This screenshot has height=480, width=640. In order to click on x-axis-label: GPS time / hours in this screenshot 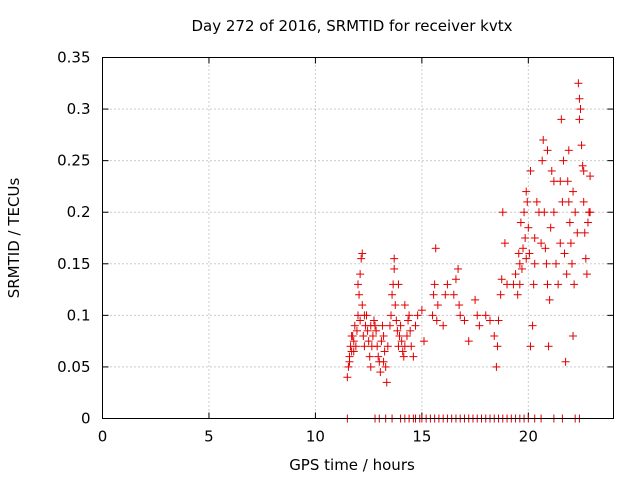, I will do `click(352, 465)`.